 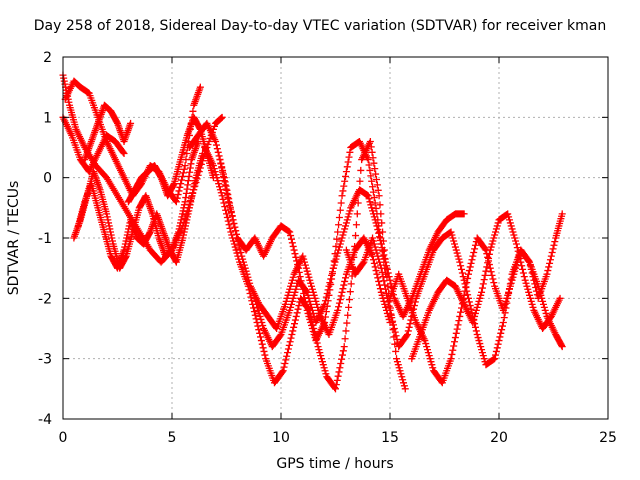 What do you see at coordinates (47, 58) in the screenshot?
I see `y-tick-label: 2` at bounding box center [47, 58].